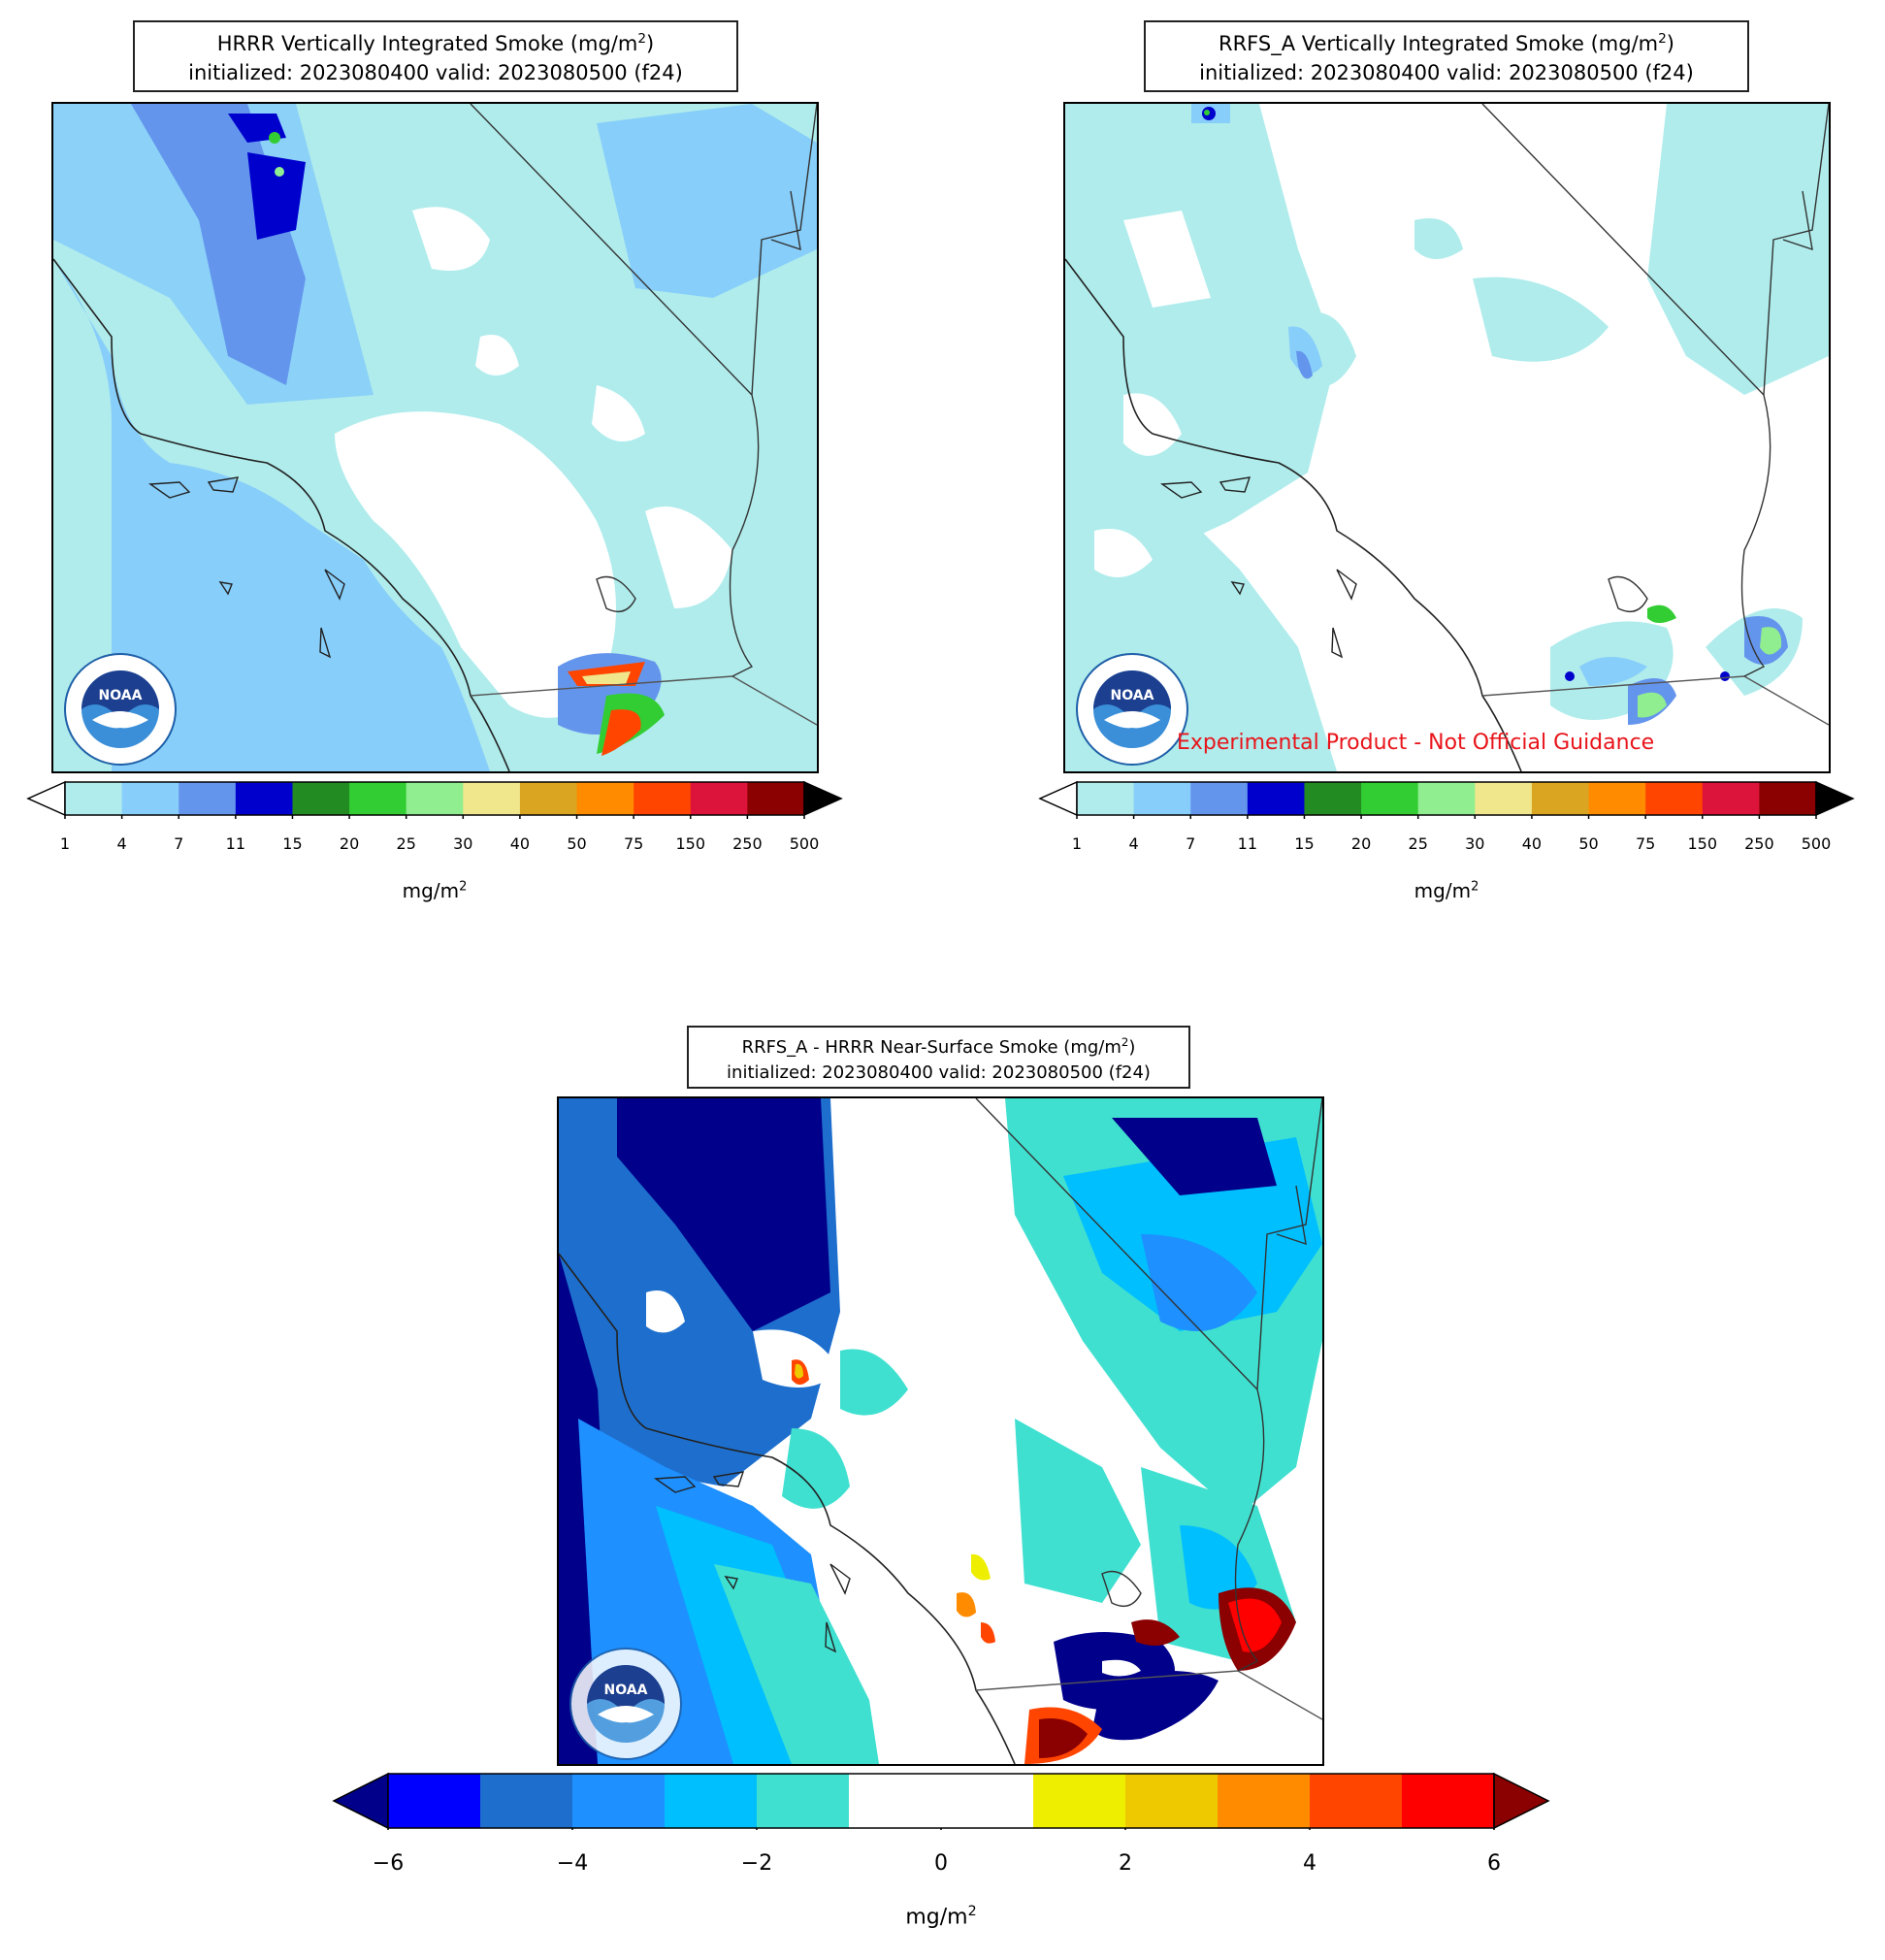  Describe the element at coordinates (707, 201) in the screenshot. I see `hrrr-ne-smoke` at that location.